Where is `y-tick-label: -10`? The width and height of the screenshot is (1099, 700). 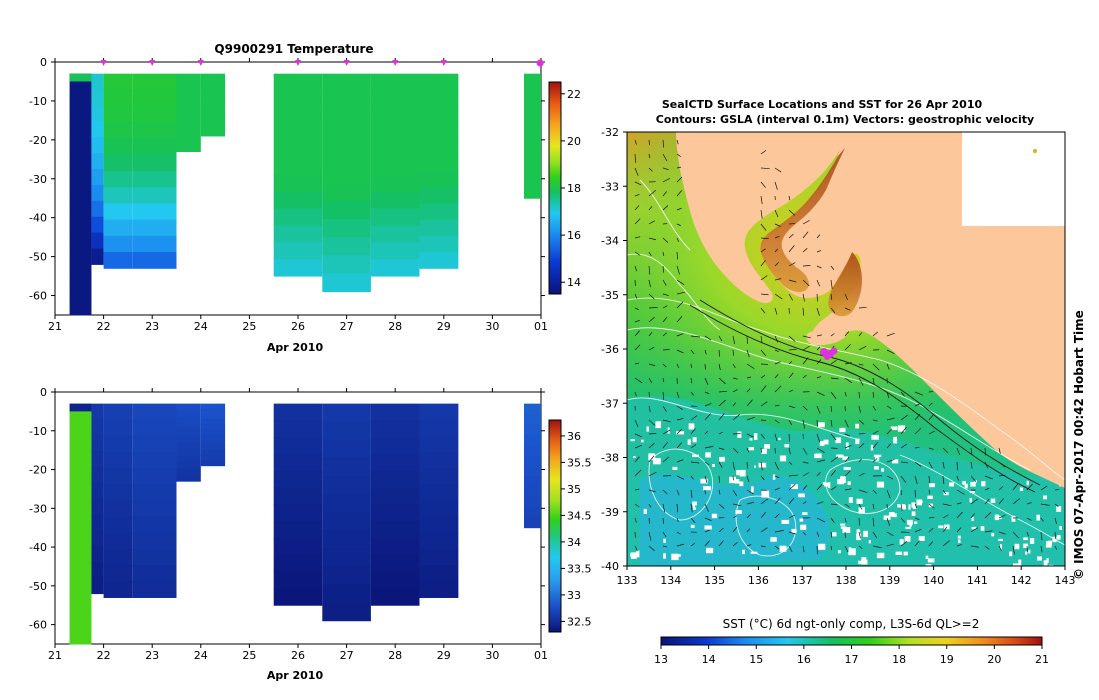 y-tick-label: -10 is located at coordinates (38, 101).